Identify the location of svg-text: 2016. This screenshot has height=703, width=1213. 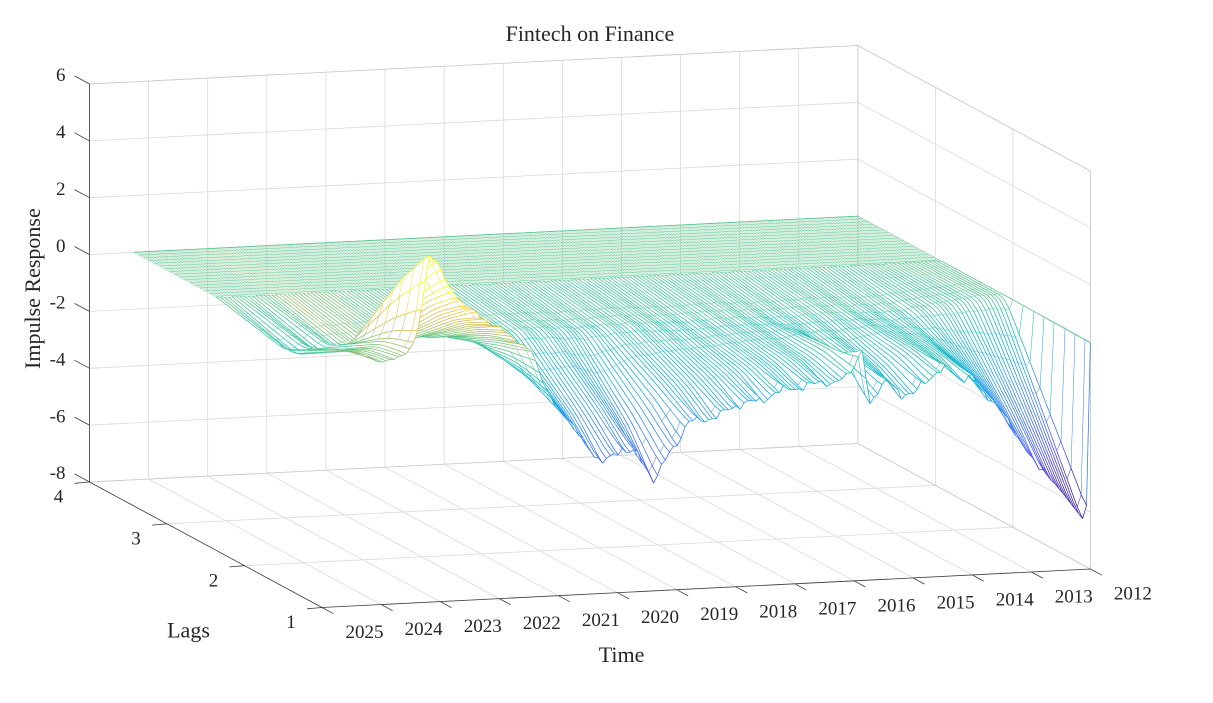
(897, 605).